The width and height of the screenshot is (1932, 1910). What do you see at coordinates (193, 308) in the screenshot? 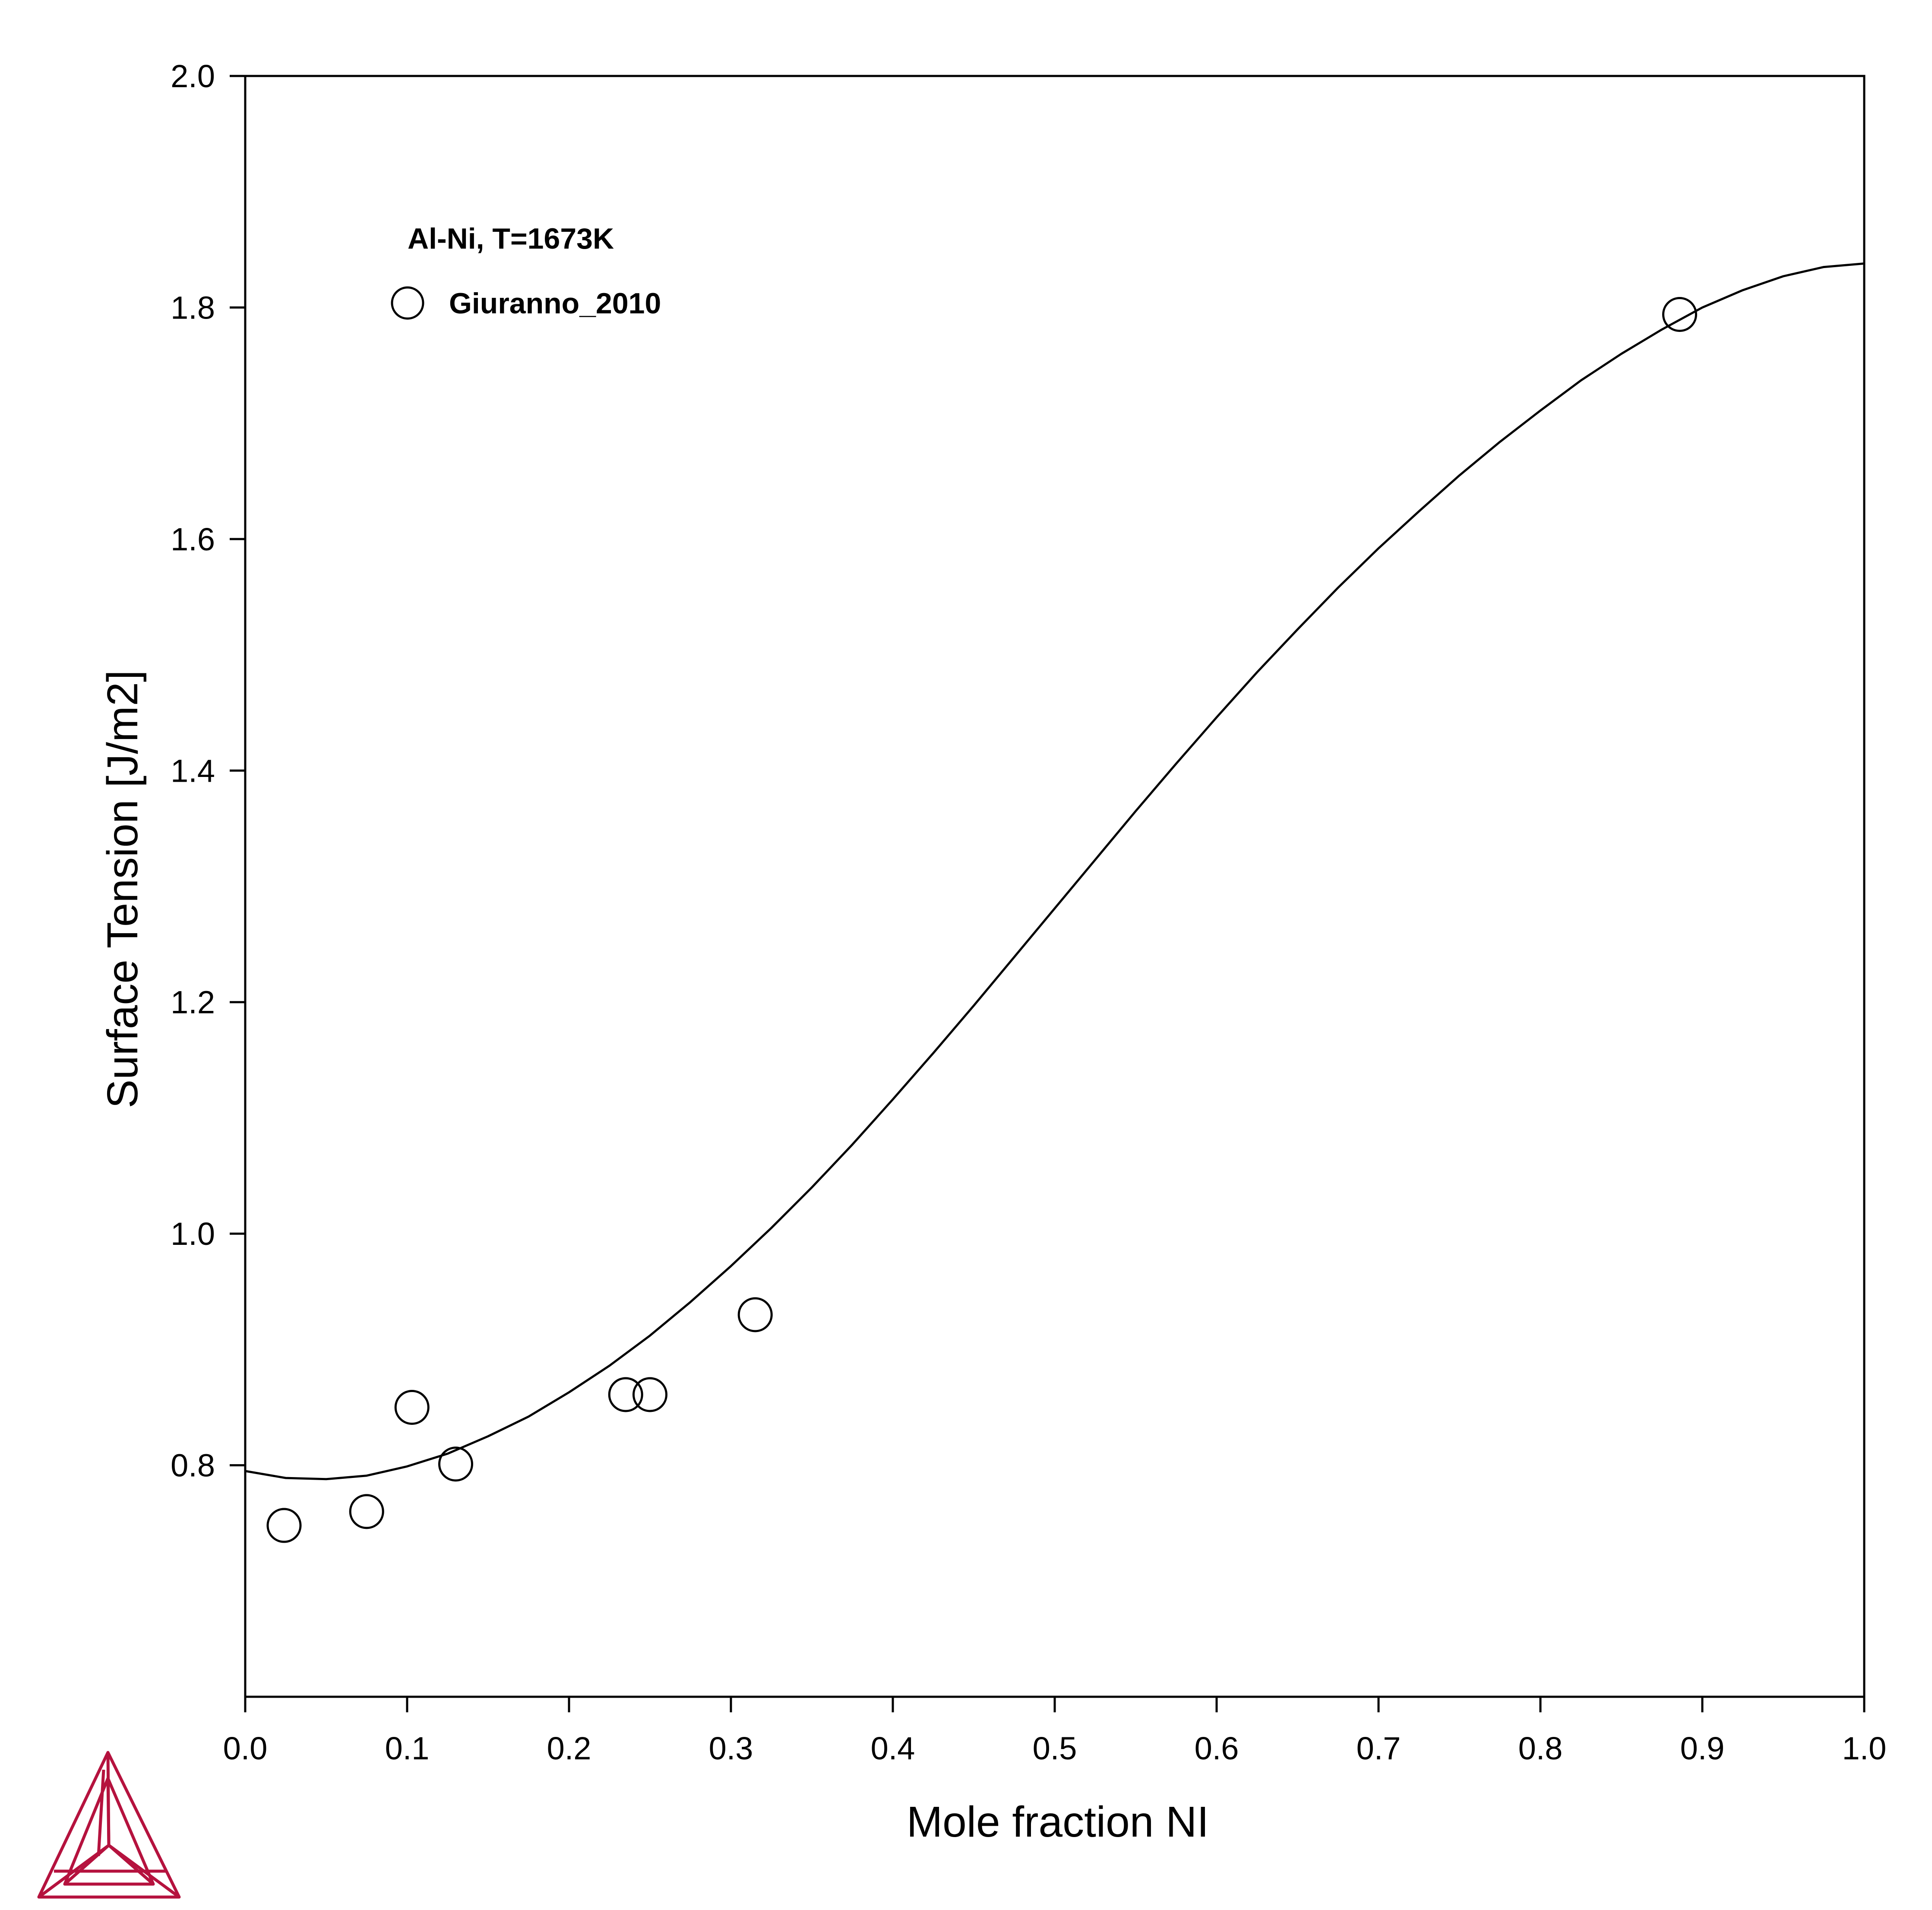
I see `y-tick-label: 1.8` at bounding box center [193, 308].